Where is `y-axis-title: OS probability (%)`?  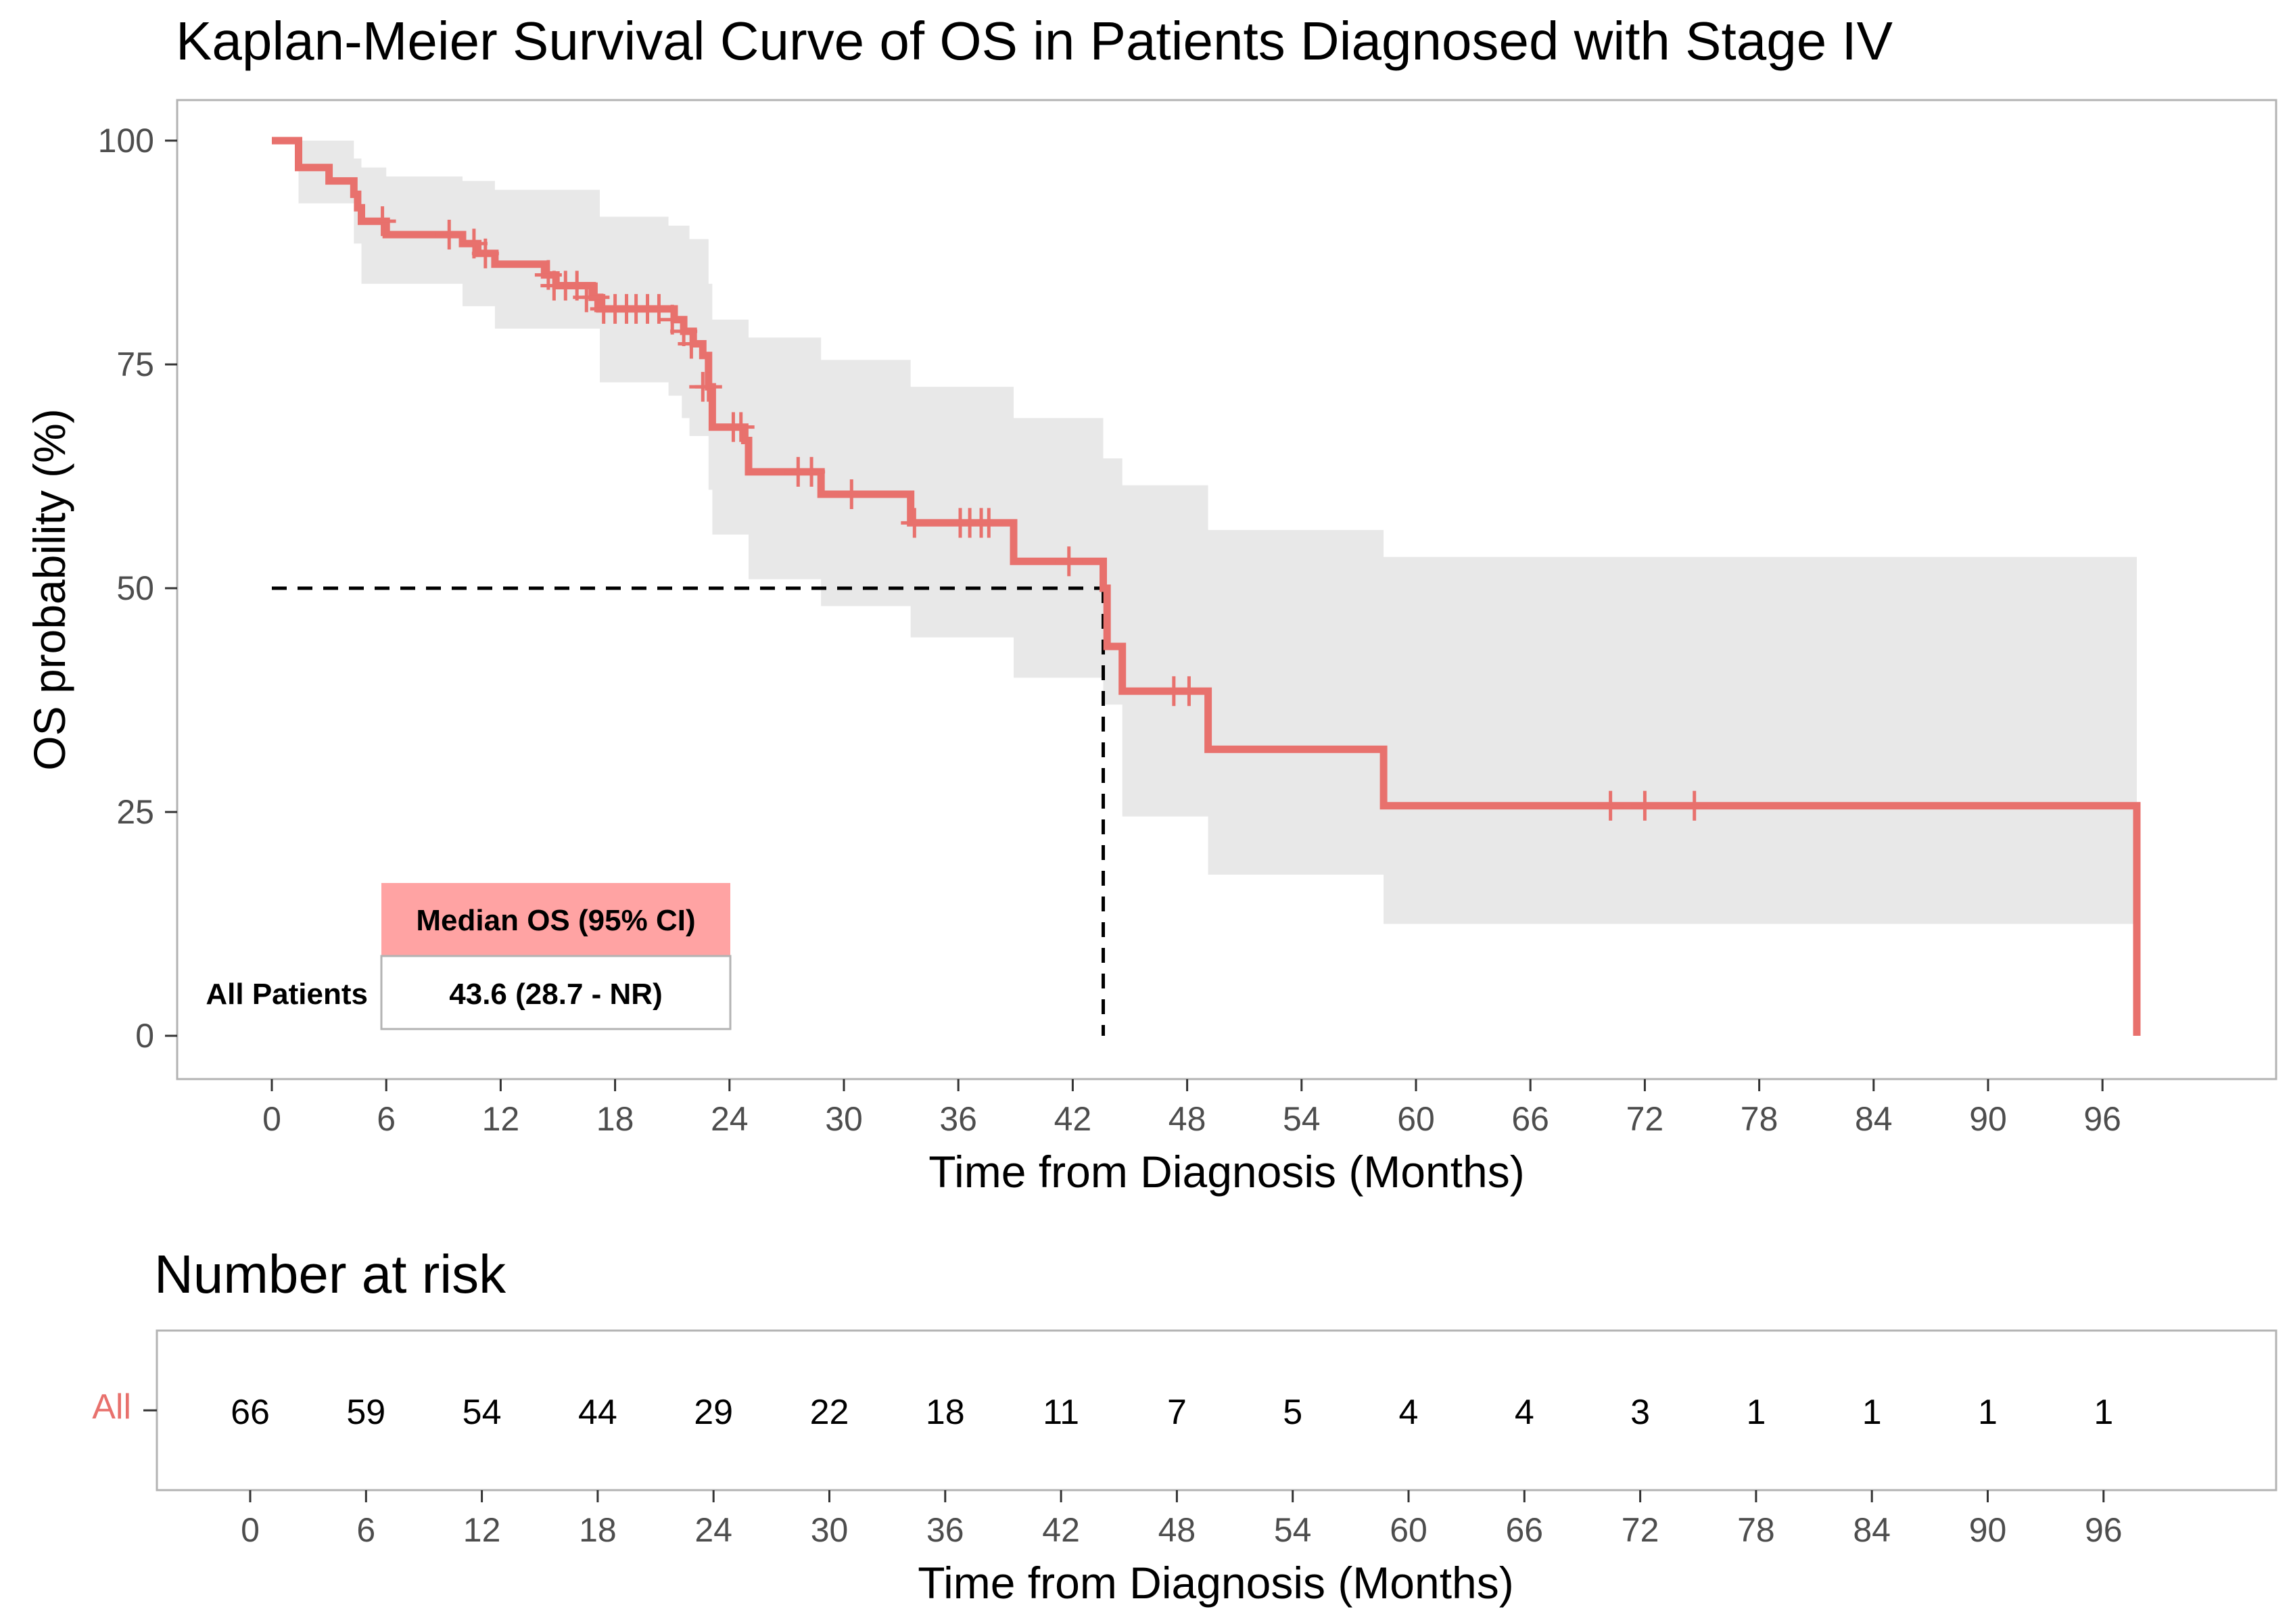
y-axis-title: OS probability (%) is located at coordinates (49, 589).